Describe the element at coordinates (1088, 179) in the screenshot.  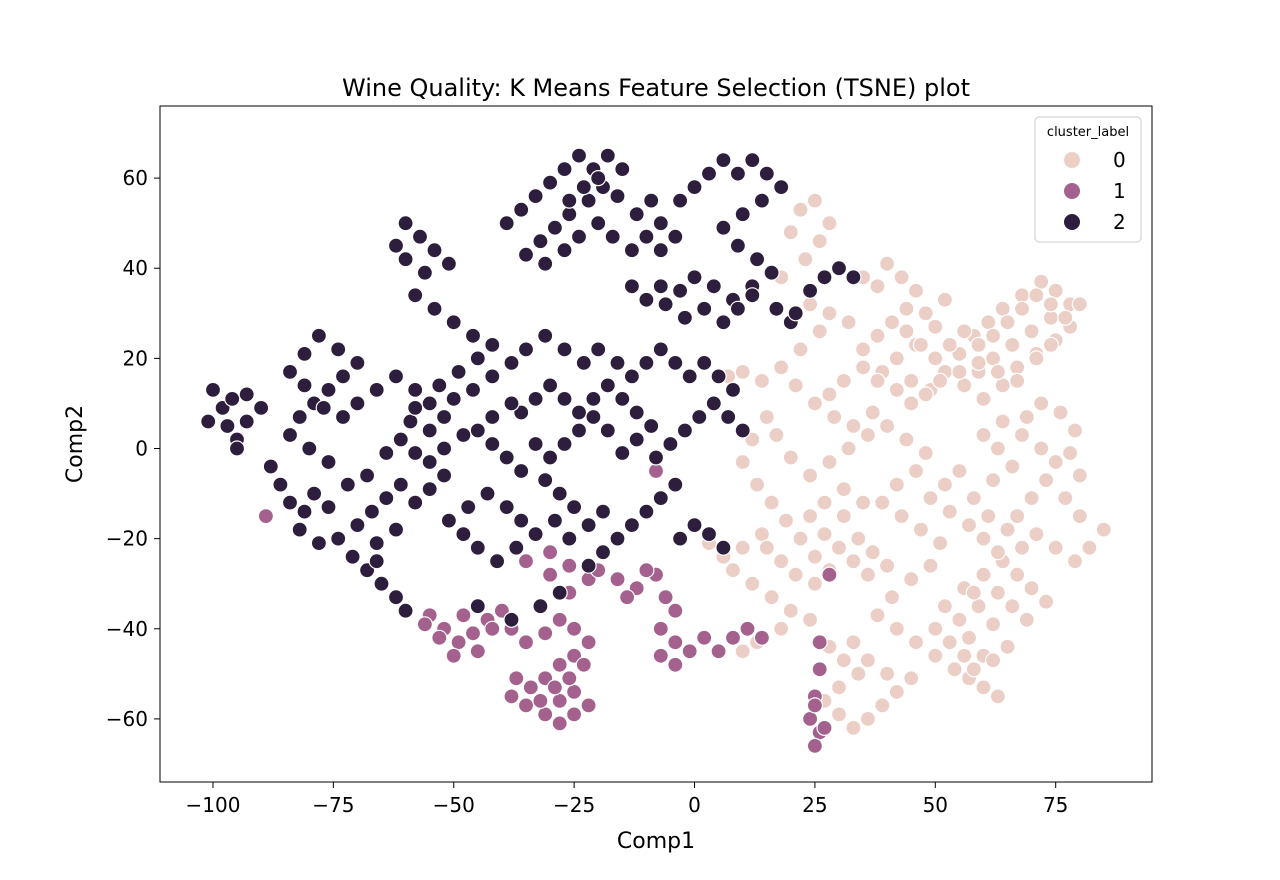
I see `legend: cluster_label 0 1 2` at that location.